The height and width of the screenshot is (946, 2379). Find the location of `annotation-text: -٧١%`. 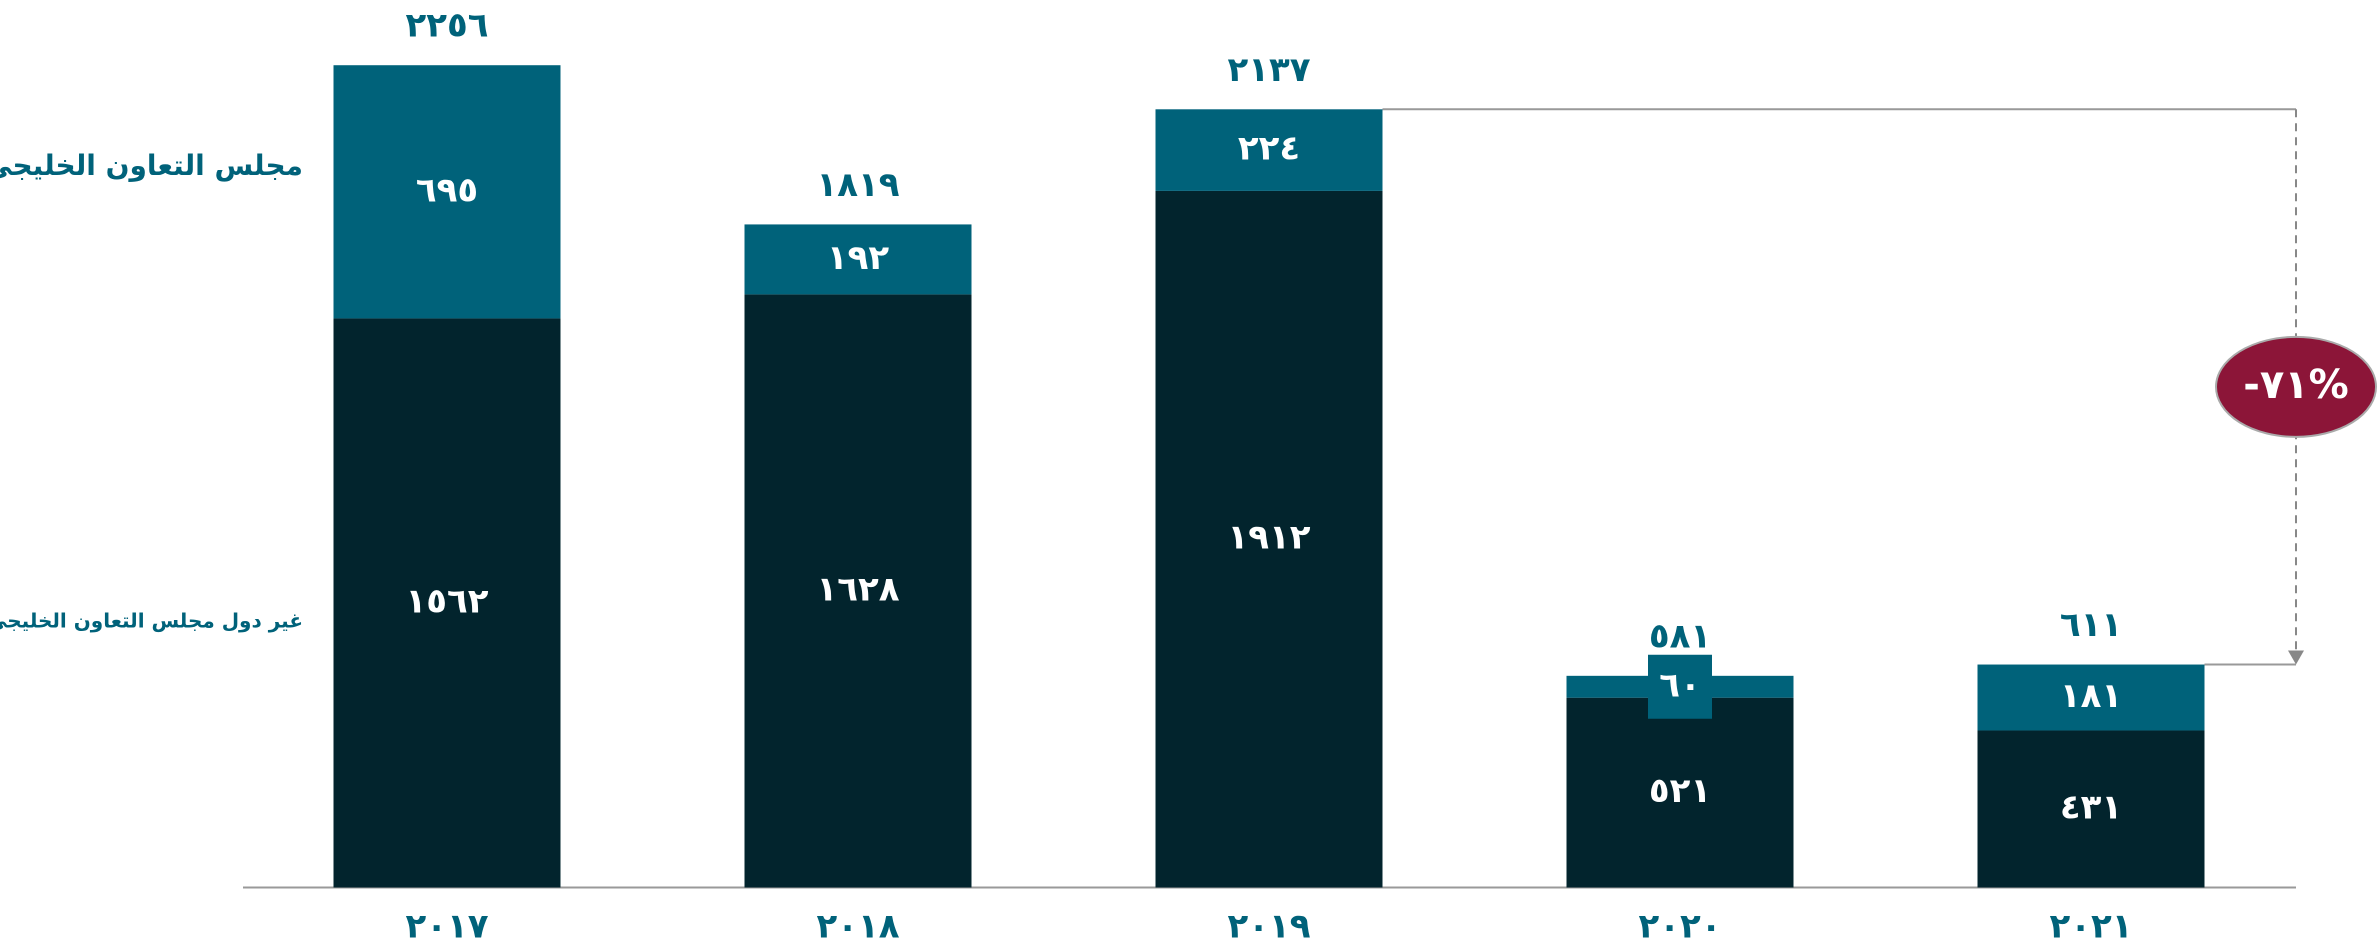

annotation-text: -٧١% is located at coordinates (2296, 385).